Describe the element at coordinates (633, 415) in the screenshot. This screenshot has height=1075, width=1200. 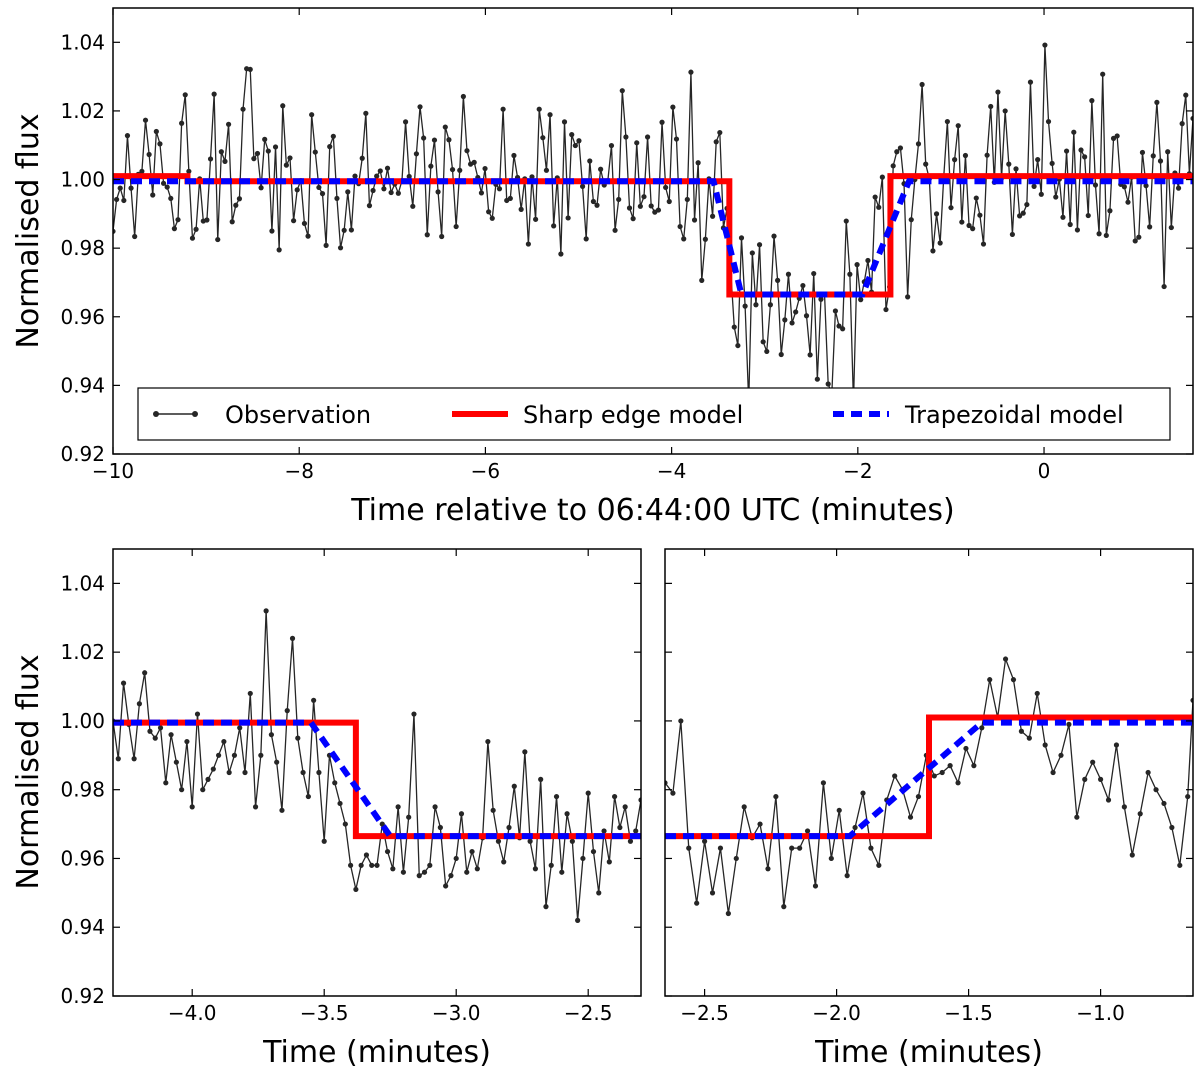
I see `legend-sharp-label: Sharp edge model` at that location.